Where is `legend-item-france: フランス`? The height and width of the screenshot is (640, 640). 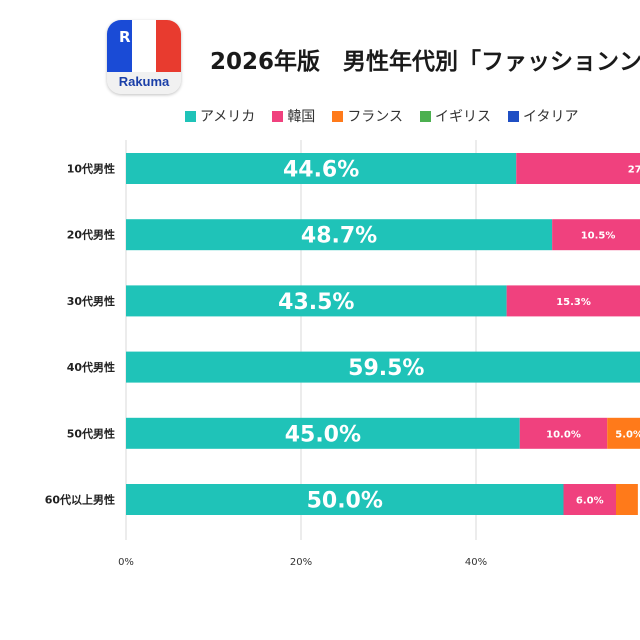 legend-item-france: フランス is located at coordinates (367, 116).